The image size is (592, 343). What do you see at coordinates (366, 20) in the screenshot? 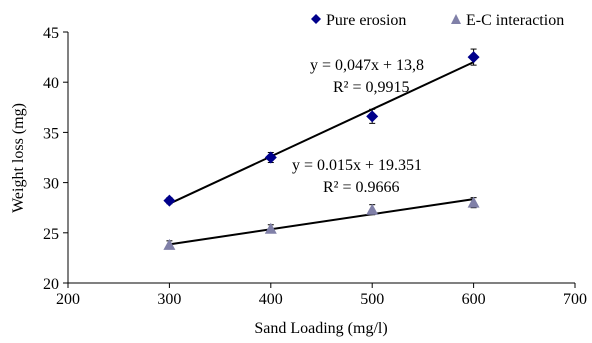
I see `legend-label-pure-erosion: Pure erosion` at bounding box center [366, 20].